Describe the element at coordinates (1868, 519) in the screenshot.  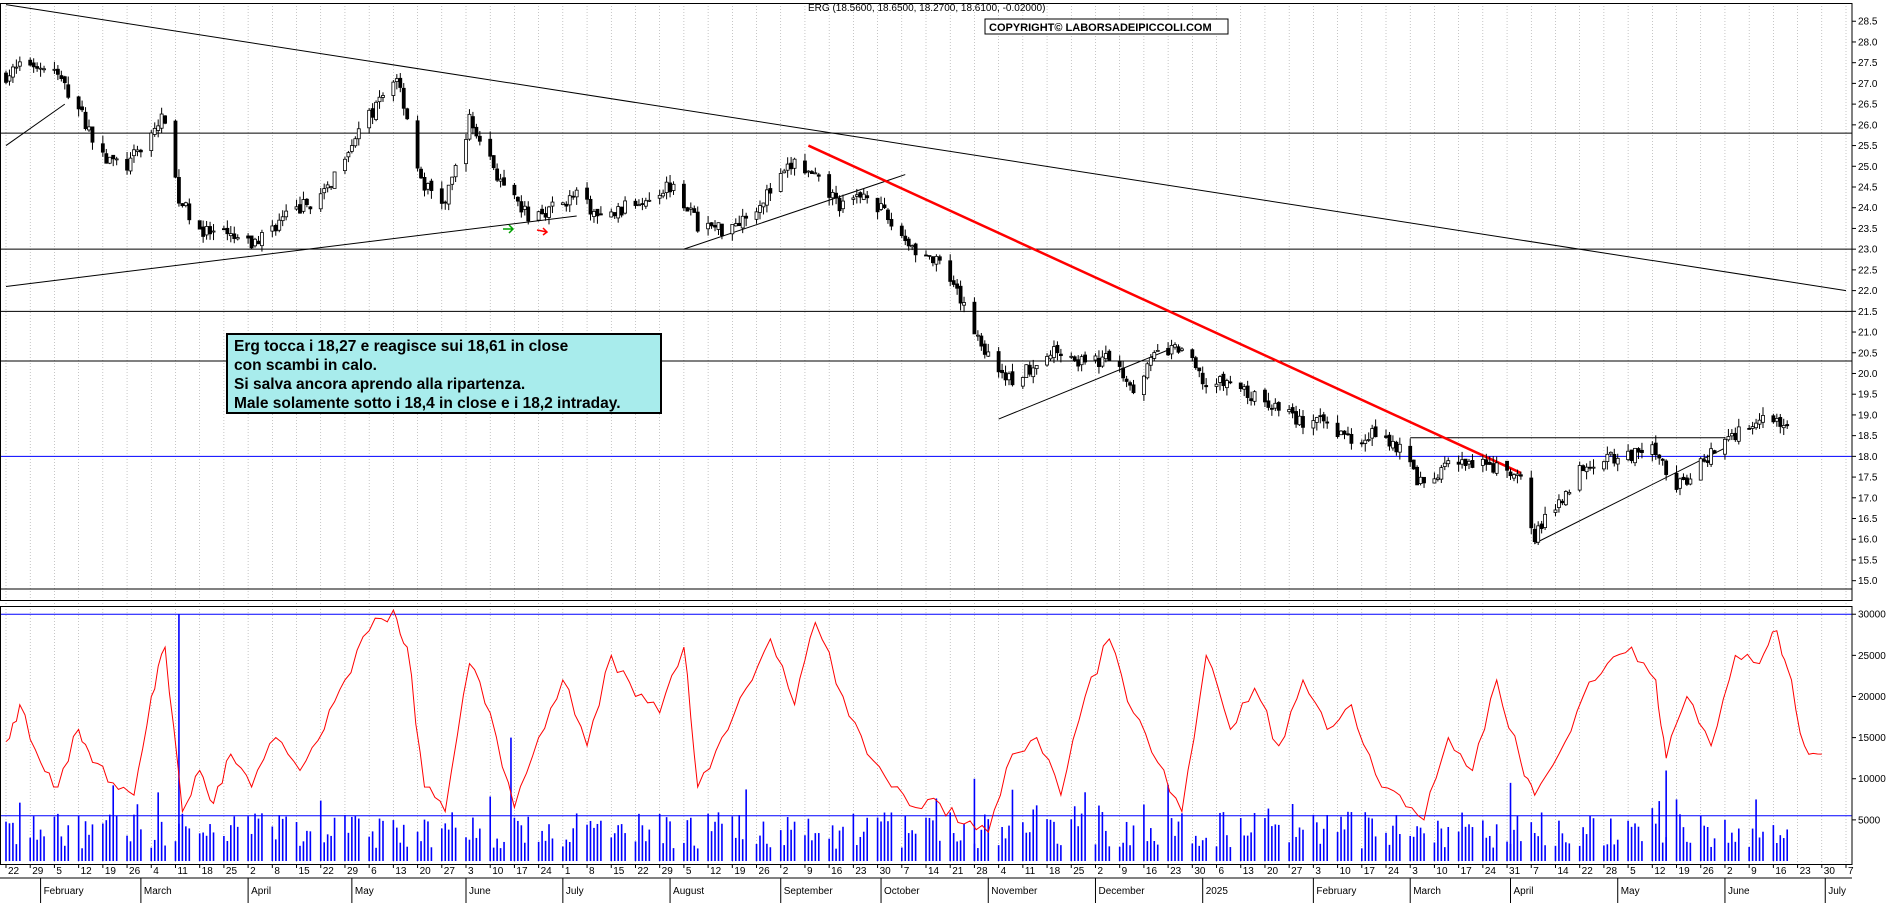
I see `price-tick-label: 16.5` at that location.